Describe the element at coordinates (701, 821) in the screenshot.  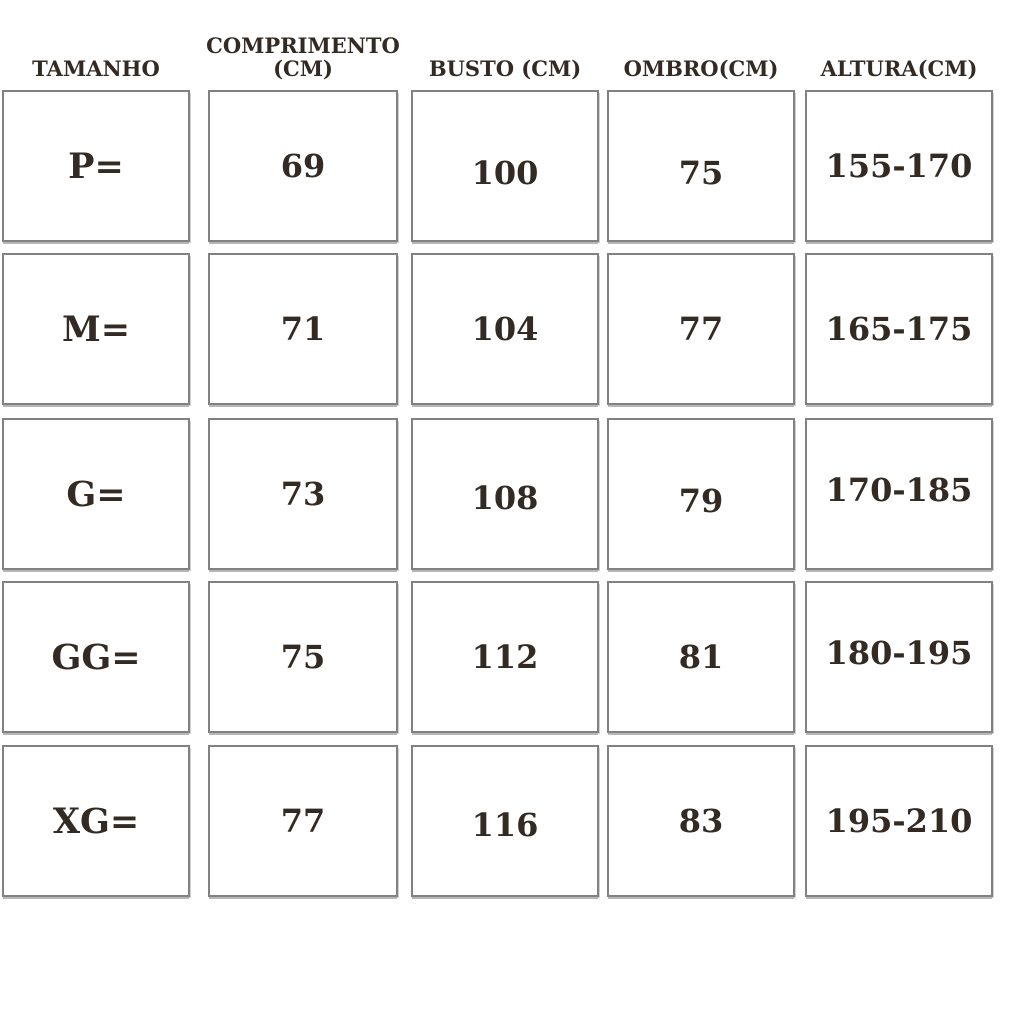
I see `cell-ombro-xg: 83` at that location.